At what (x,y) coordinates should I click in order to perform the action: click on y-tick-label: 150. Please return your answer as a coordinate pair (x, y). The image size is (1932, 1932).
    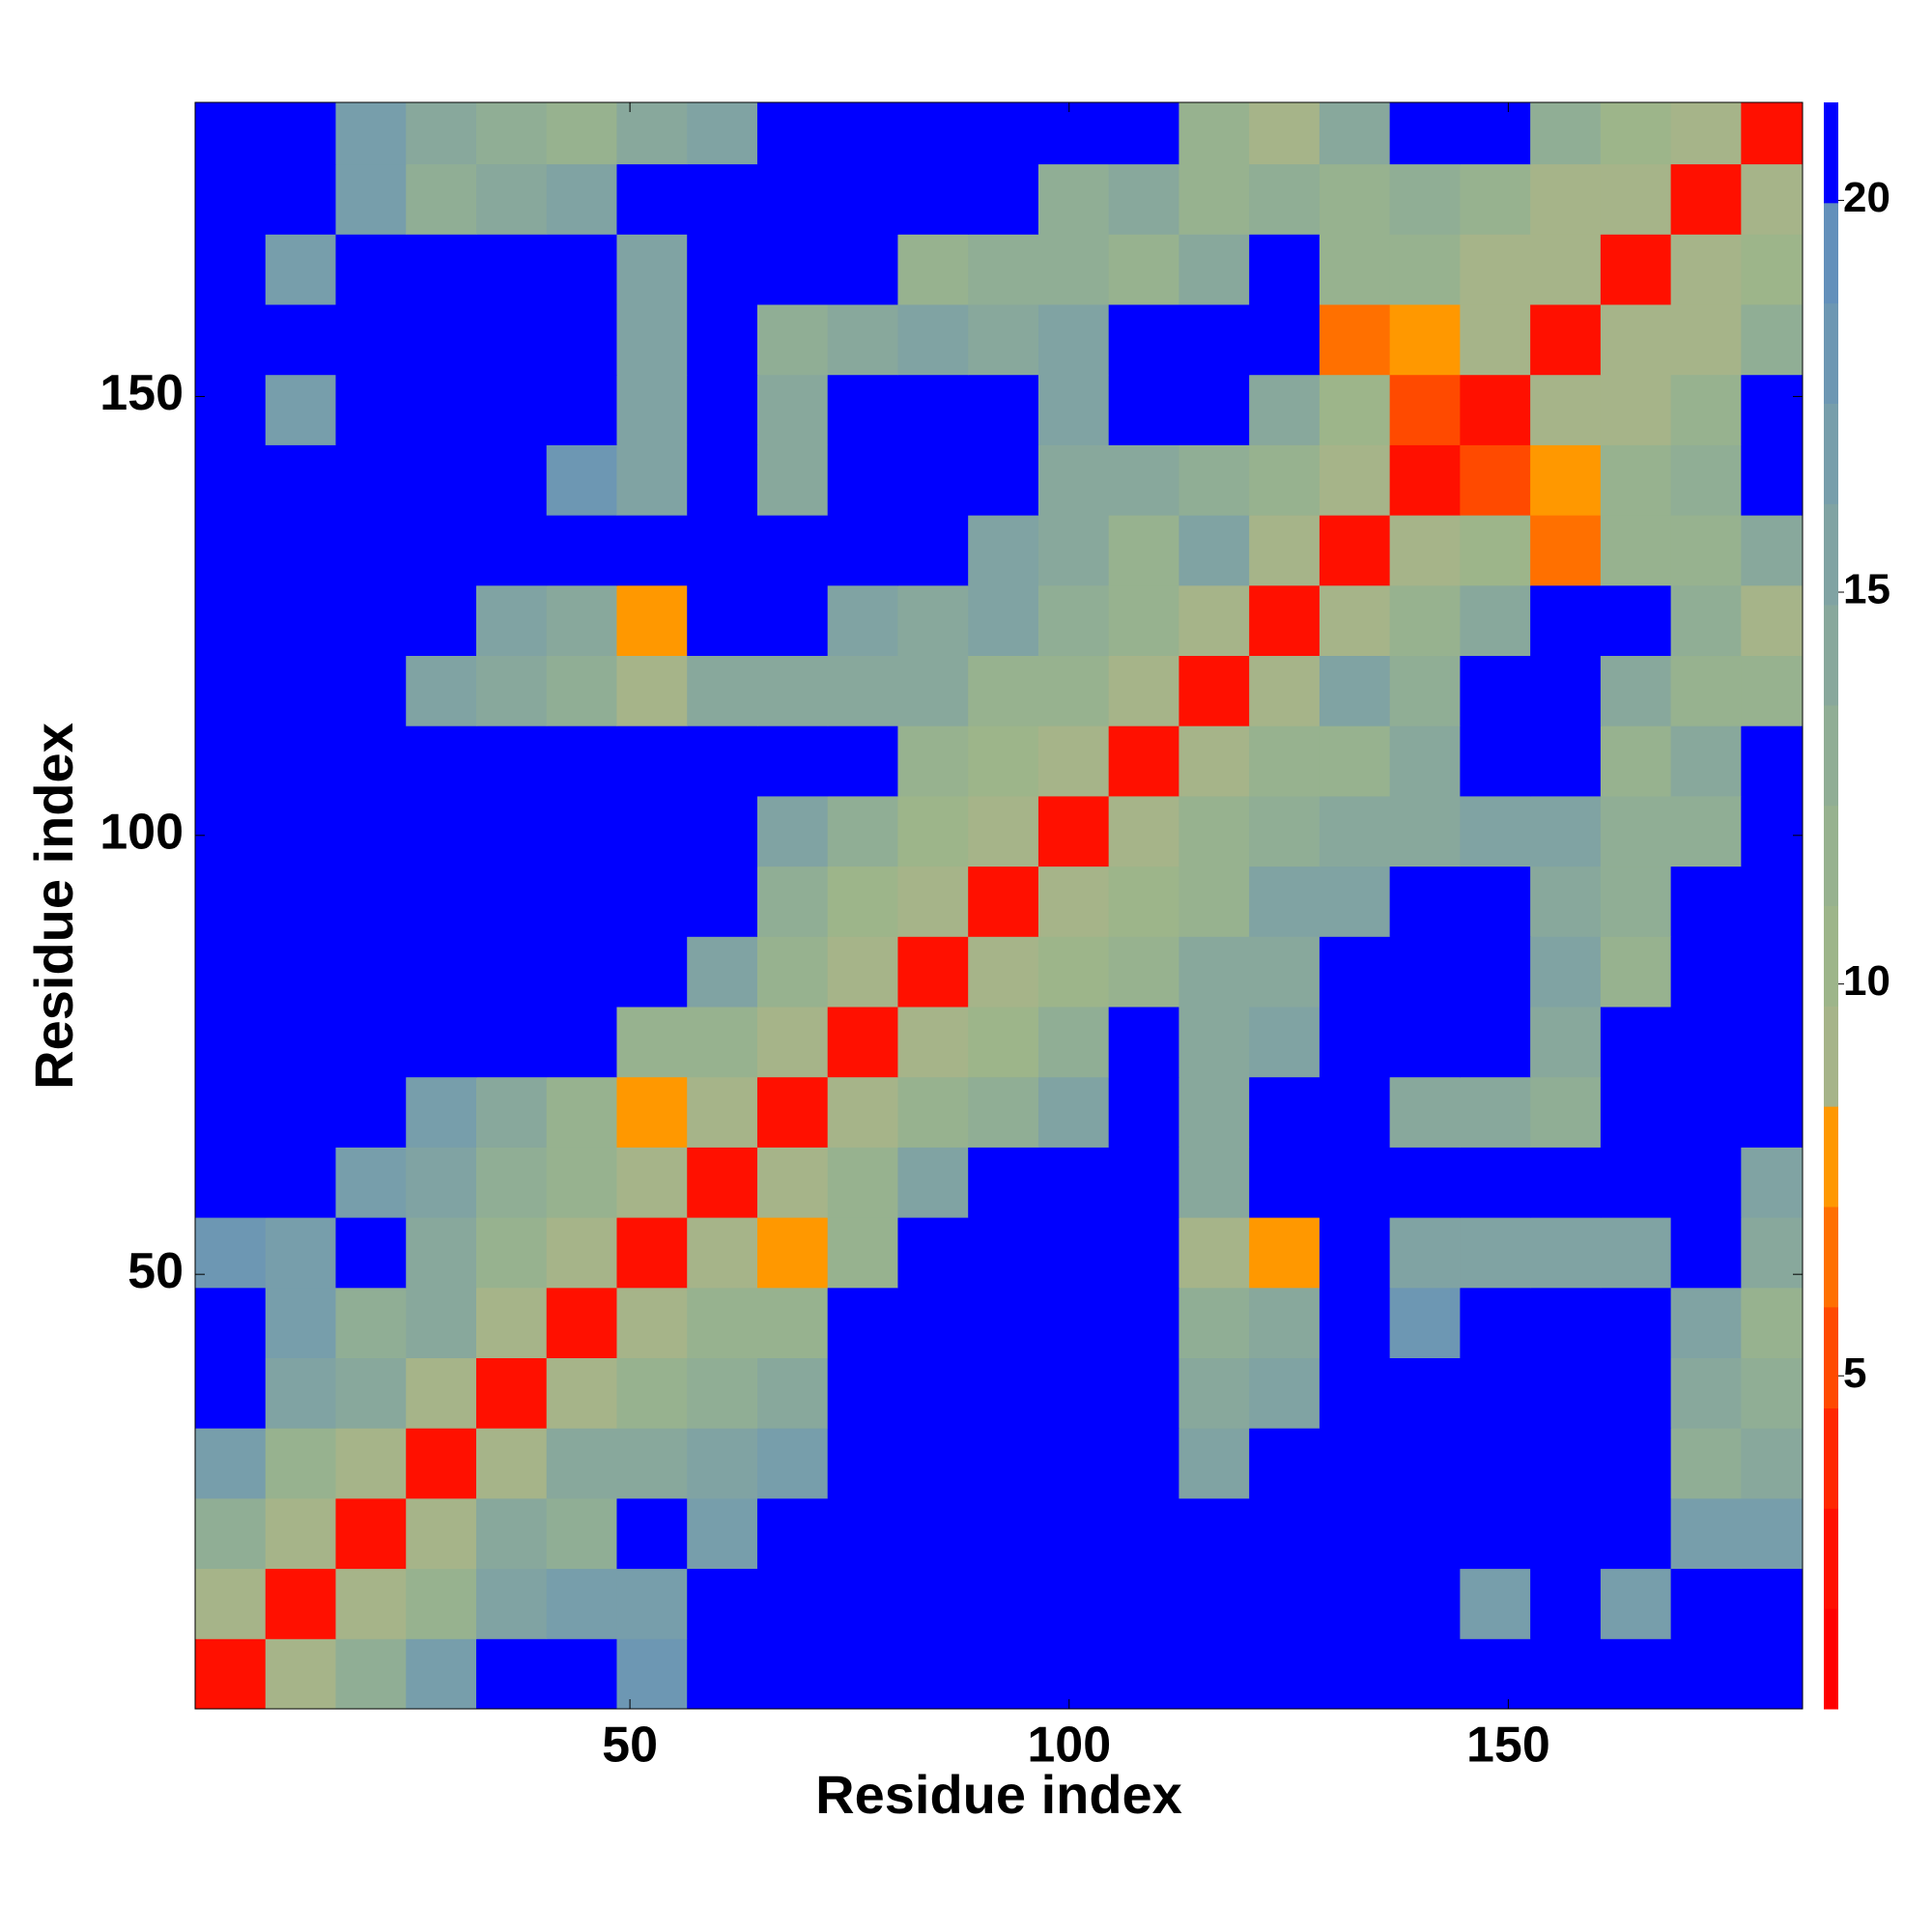
    Looking at the image, I should click on (141, 393).